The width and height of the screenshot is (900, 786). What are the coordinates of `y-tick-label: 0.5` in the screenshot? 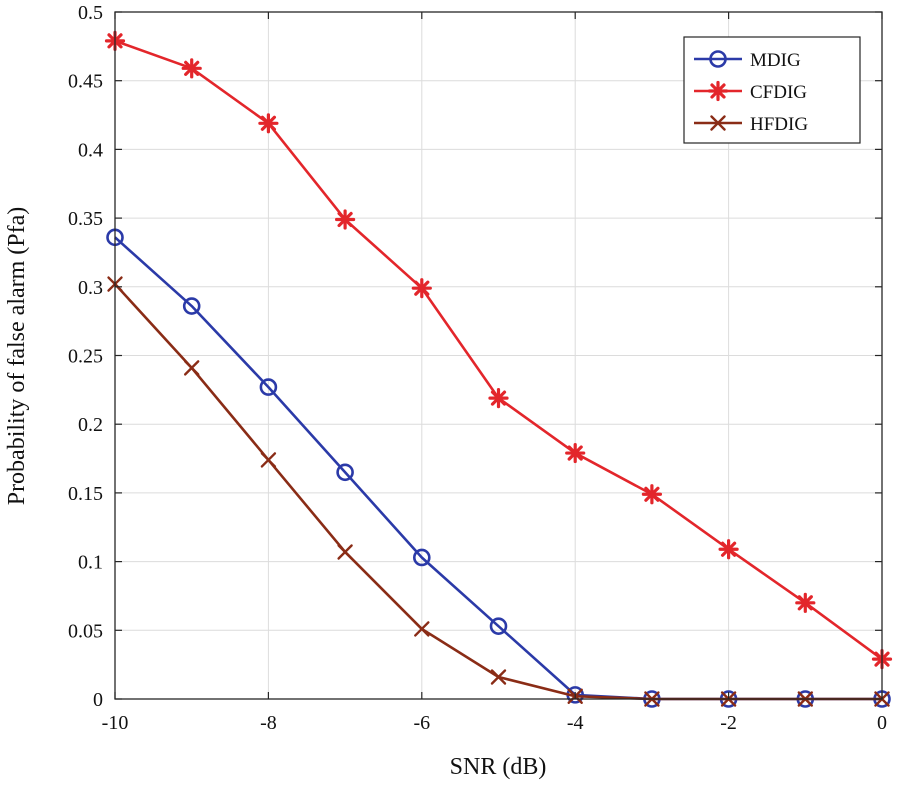 It's located at (90, 13).